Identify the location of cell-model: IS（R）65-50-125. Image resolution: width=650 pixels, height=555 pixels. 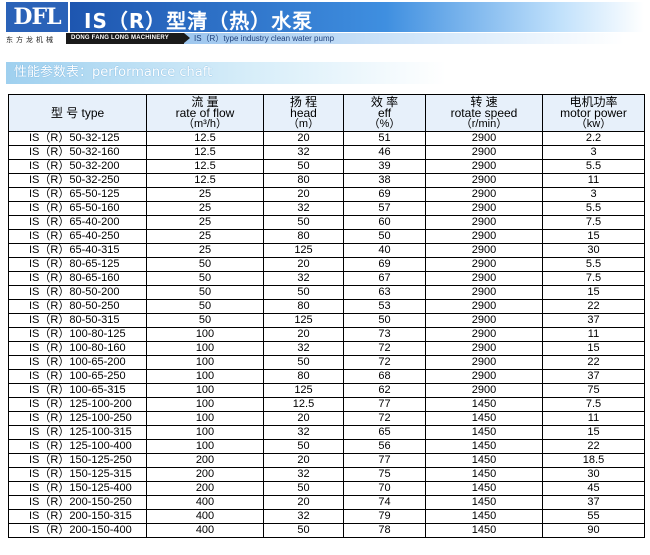
(77, 194).